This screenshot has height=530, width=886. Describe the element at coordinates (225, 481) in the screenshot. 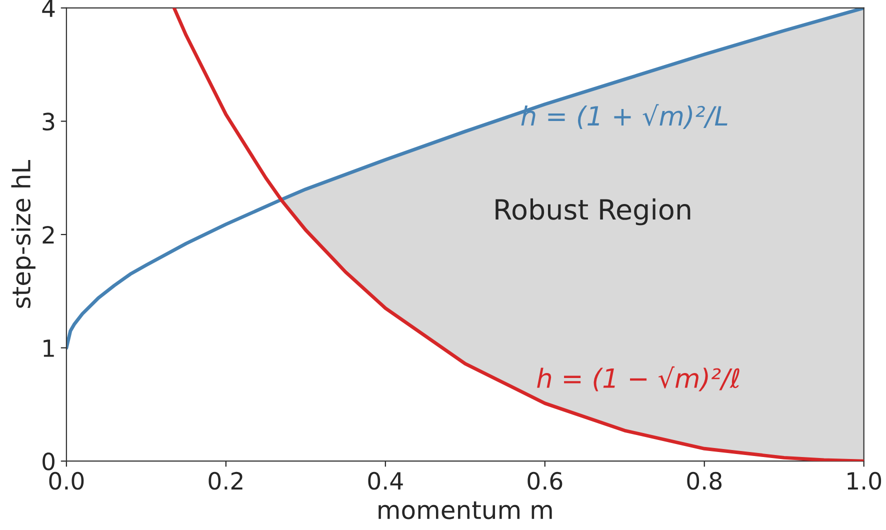

I see `x-tick-label: 0.2` at that location.